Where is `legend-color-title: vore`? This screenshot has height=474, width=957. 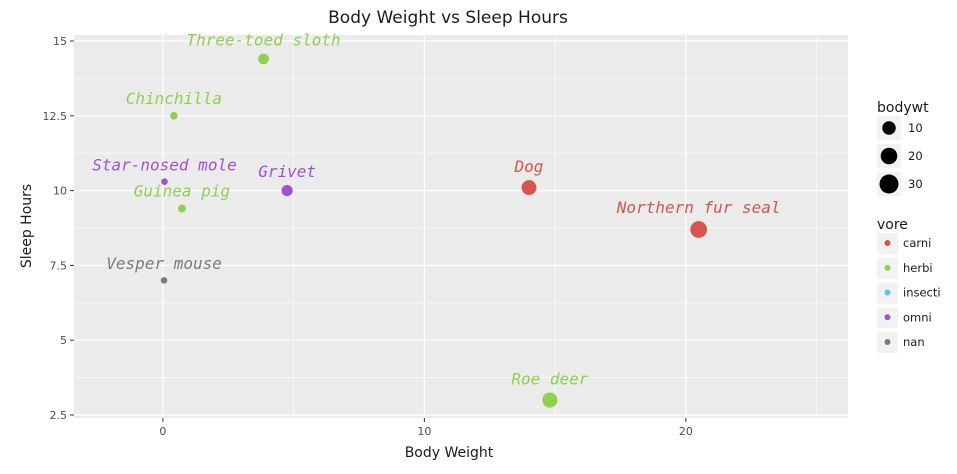
legend-color-title: vore is located at coordinates (892, 225).